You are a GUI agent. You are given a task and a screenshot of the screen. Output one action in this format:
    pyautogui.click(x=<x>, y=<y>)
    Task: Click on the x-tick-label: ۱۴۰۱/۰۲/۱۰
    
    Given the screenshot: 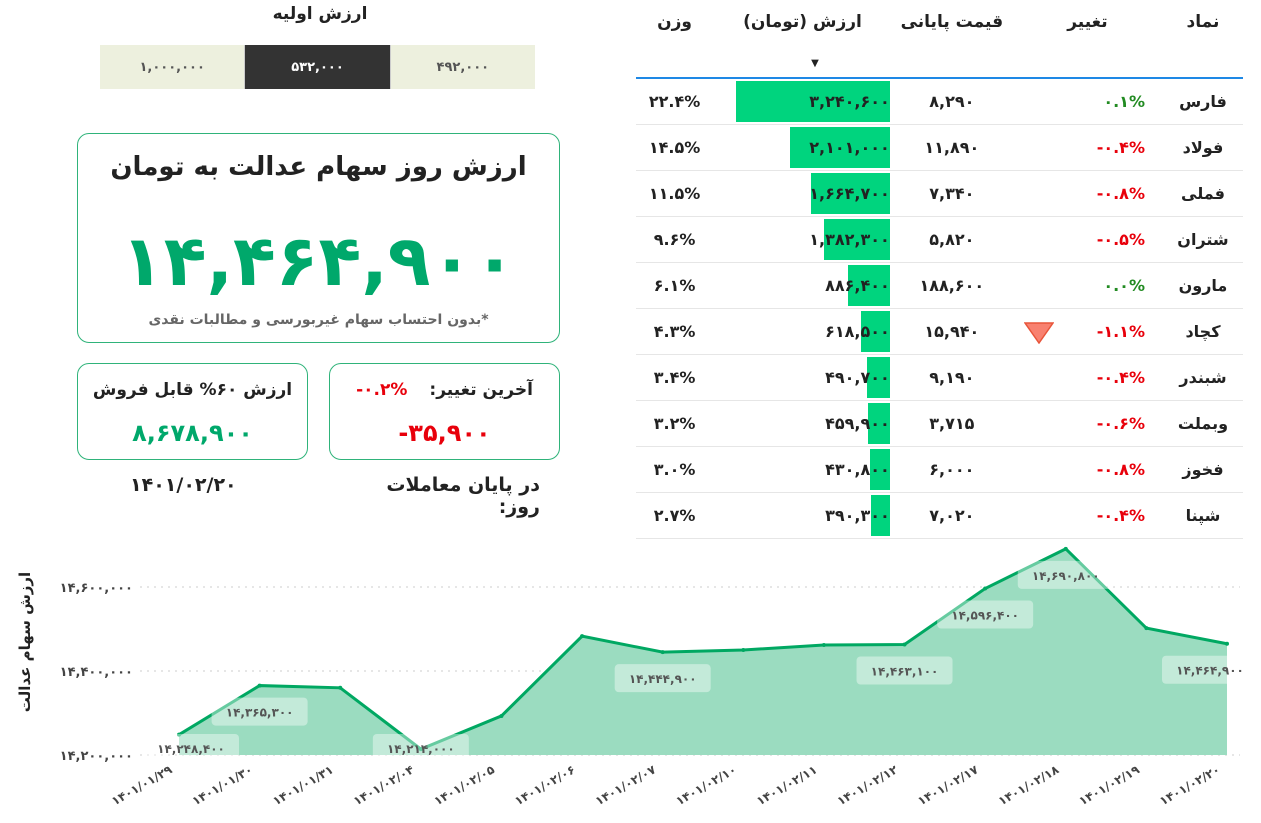 What is the action you would take?
    pyautogui.click(x=705, y=785)
    